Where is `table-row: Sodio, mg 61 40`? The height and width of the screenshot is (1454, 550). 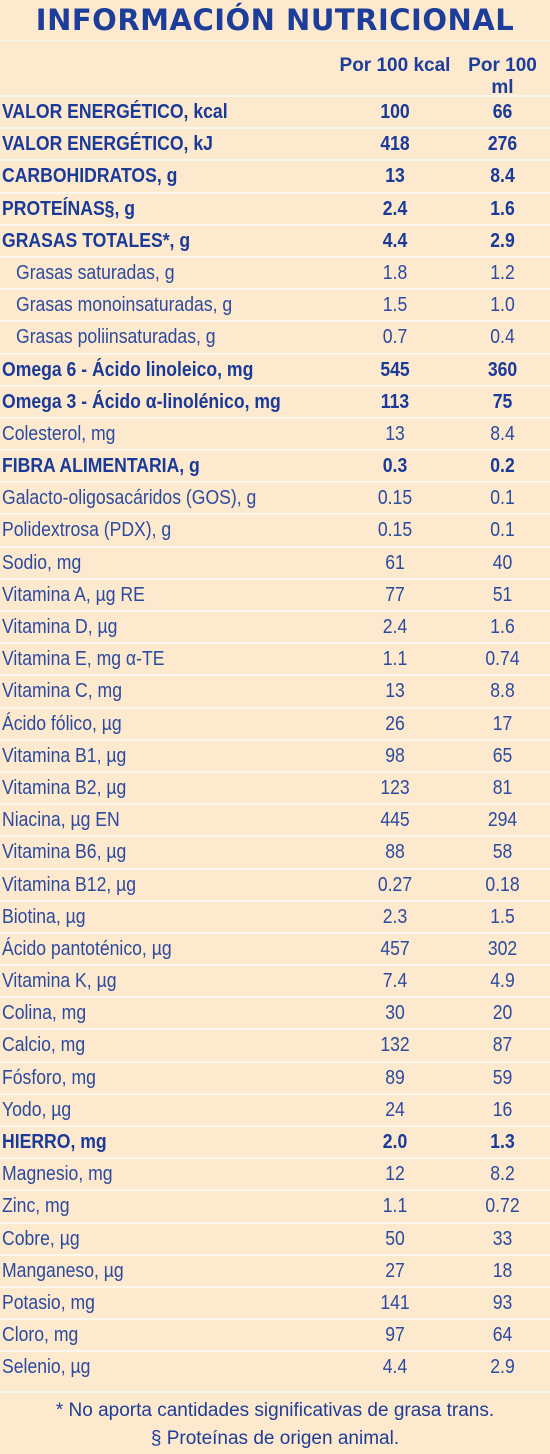 table-row: Sodio, mg 61 40 is located at coordinates (275, 561).